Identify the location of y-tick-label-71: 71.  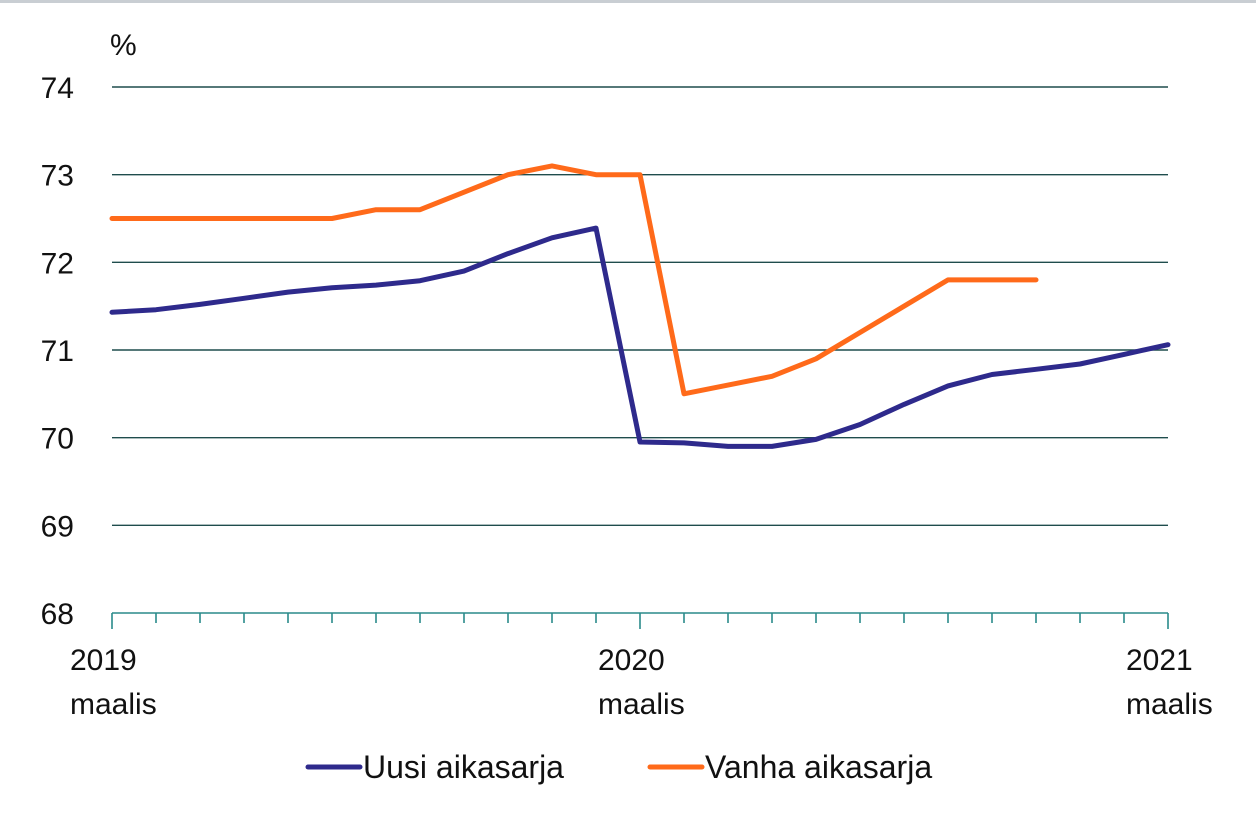
(57, 351).